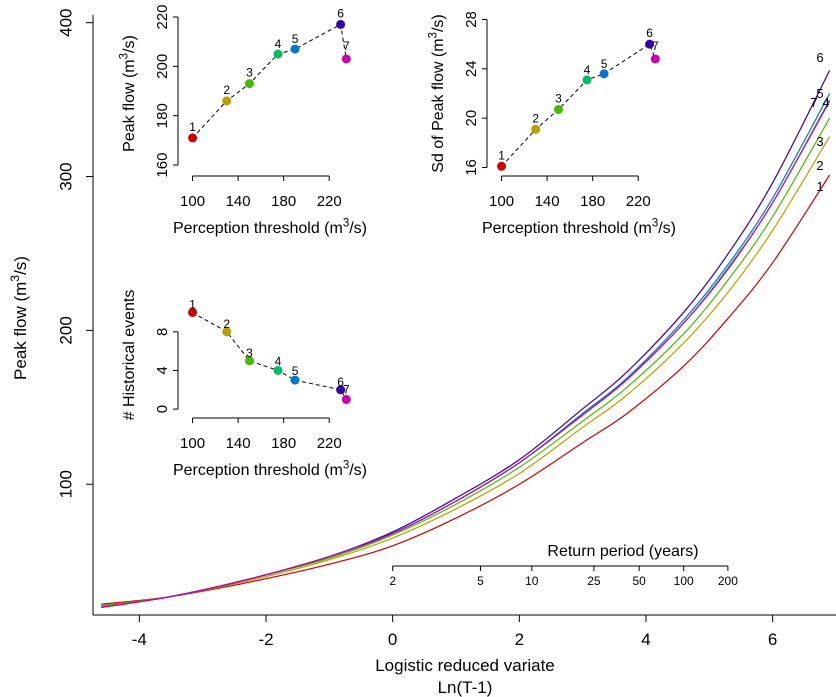 The width and height of the screenshot is (836, 697). Describe the element at coordinates (622, 551) in the screenshot. I see `return-period-title: Return period (years)` at that location.